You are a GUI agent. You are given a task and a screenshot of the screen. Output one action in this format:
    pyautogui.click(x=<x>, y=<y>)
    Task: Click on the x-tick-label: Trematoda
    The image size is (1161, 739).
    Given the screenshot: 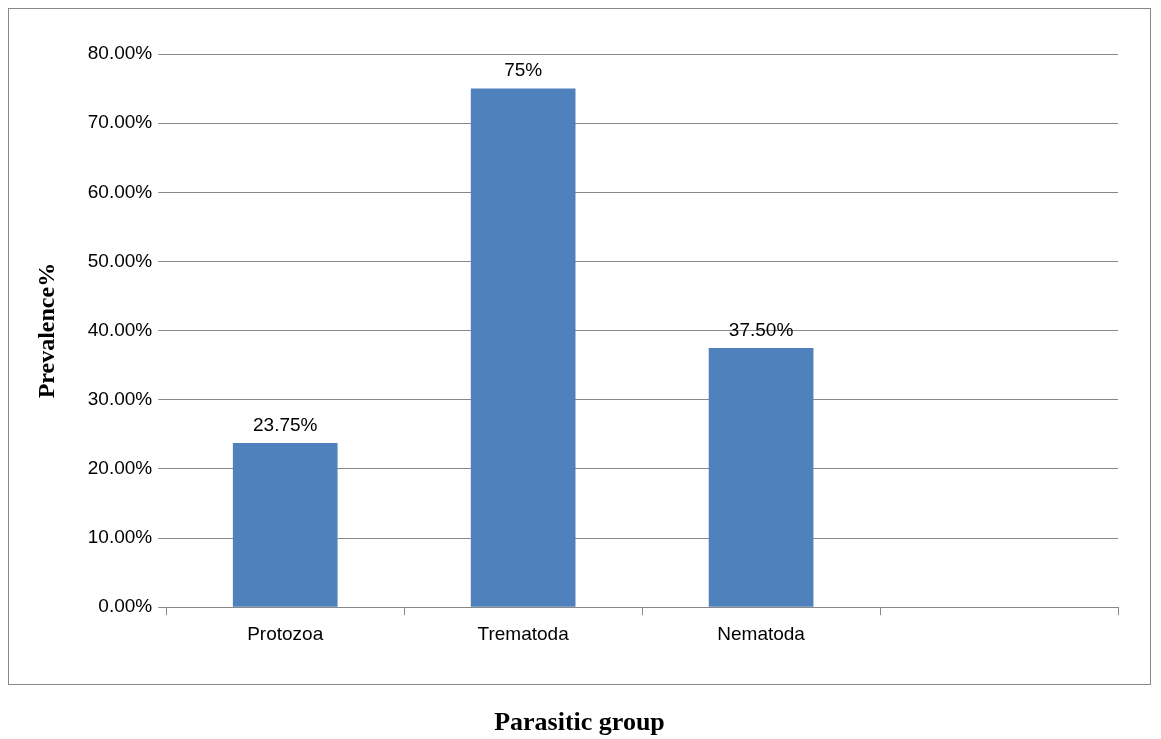 What is the action you would take?
    pyautogui.click(x=523, y=633)
    